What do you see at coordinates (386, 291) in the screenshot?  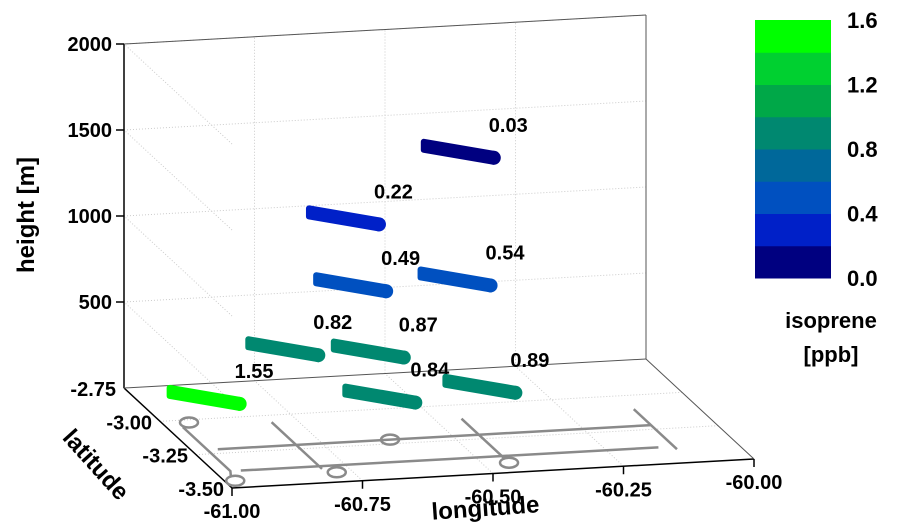 I see `data-point-cap-0.49` at bounding box center [386, 291].